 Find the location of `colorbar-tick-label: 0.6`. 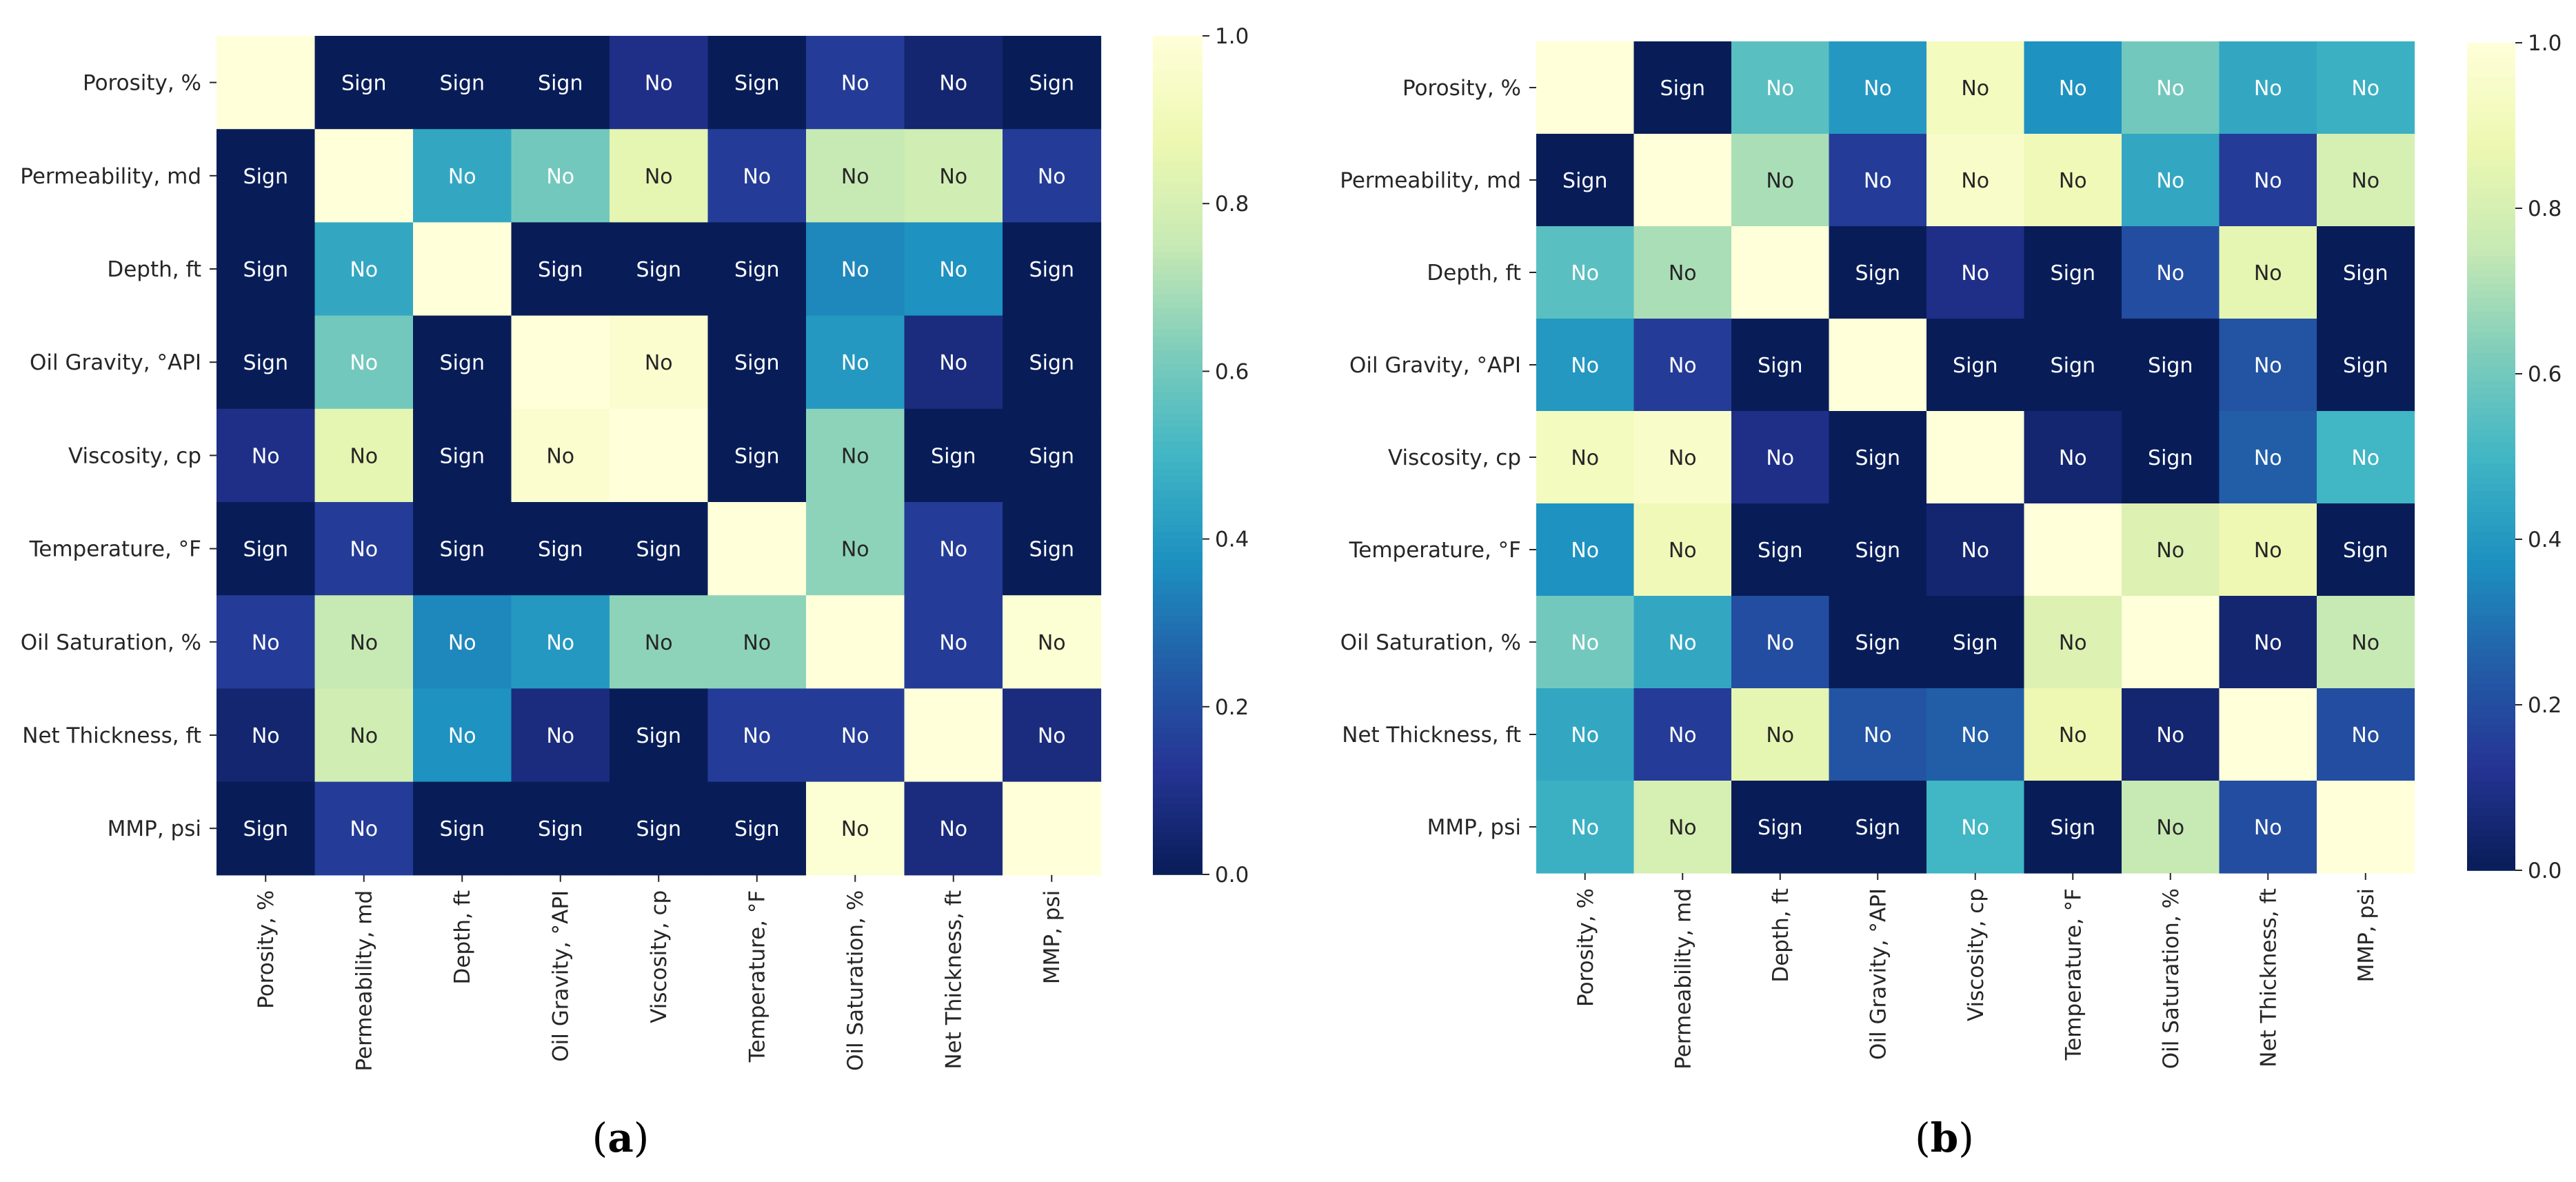

colorbar-tick-label: 0.6 is located at coordinates (2545, 374).